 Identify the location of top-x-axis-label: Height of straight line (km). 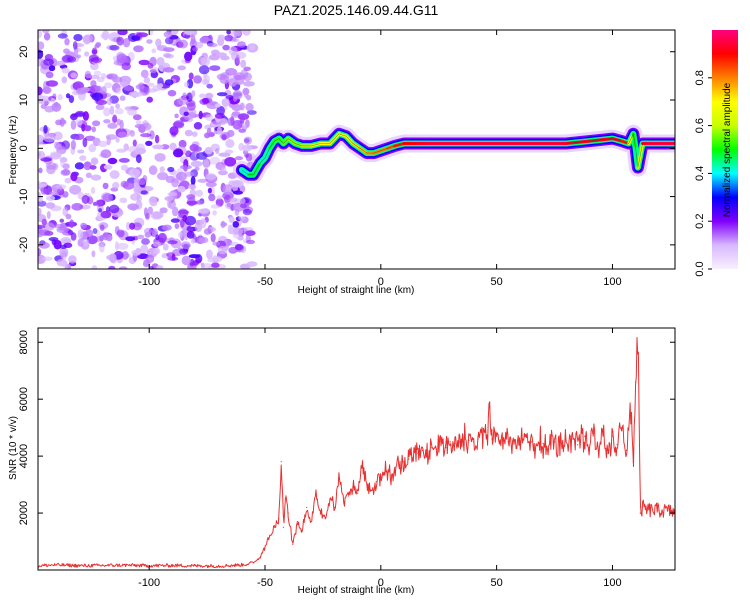
(356, 290).